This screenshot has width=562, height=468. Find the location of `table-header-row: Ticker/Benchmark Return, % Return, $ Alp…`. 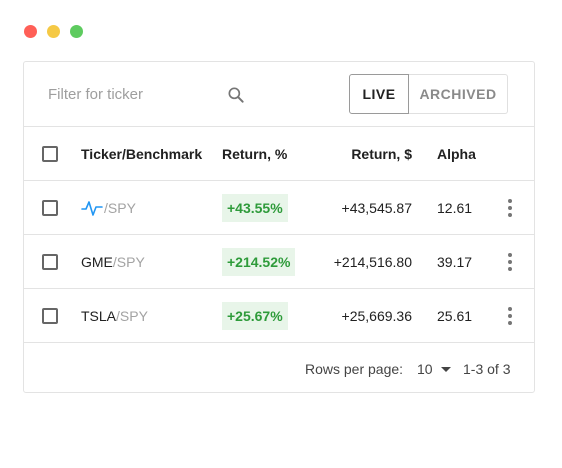

table-header-row: Ticker/Benchmark Return, % Return, $ Alp… is located at coordinates (279, 154).